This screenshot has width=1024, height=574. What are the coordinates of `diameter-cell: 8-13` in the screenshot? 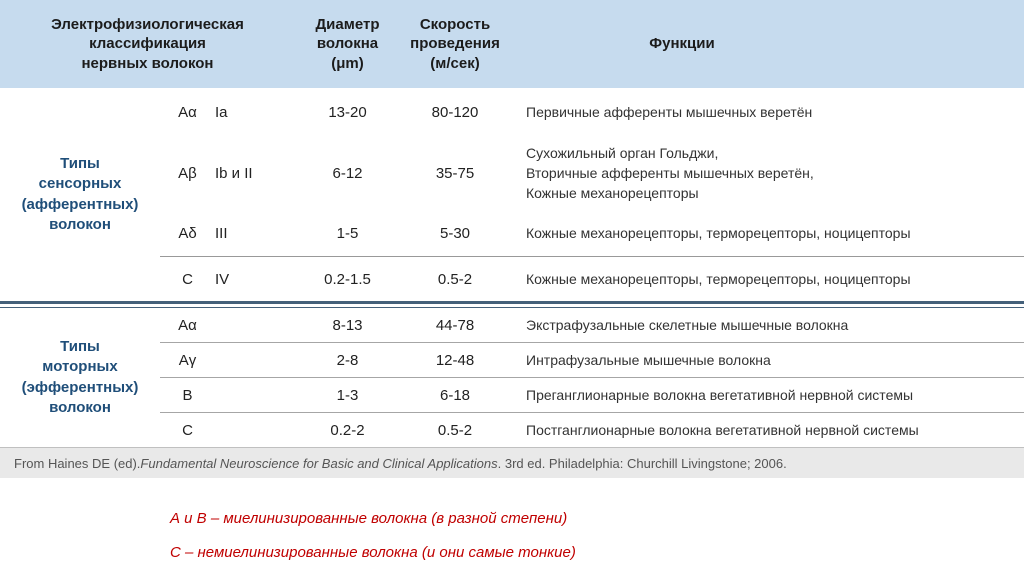 It's located at (347, 325).